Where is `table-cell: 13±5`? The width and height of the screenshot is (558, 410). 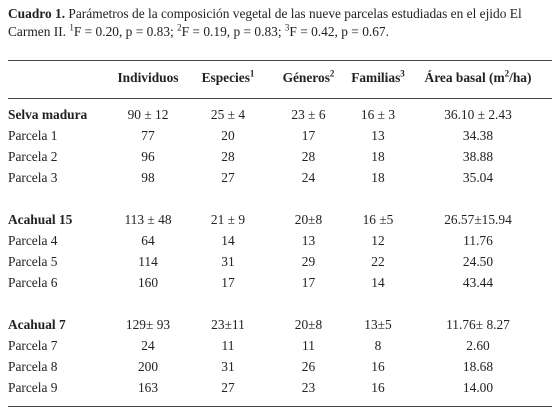 table-cell: 13±5 is located at coordinates (378, 324).